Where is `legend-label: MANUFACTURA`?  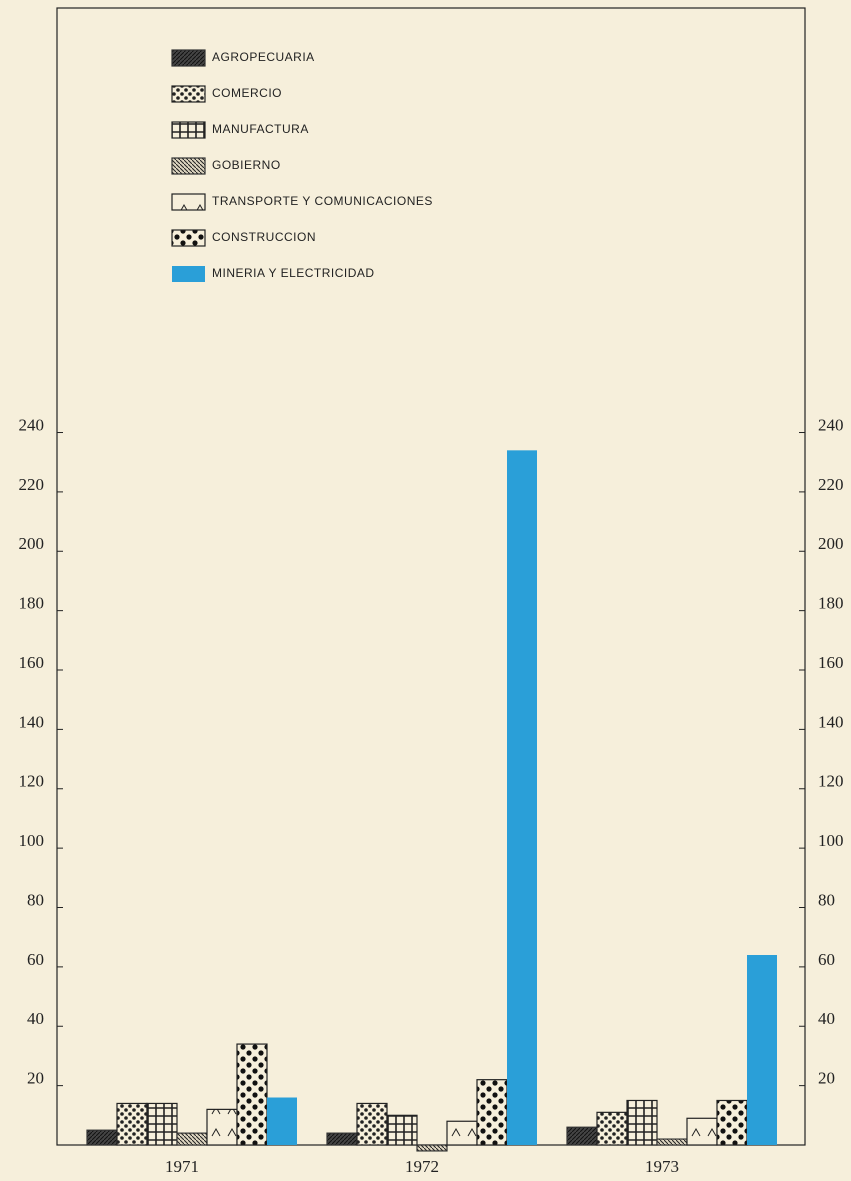
legend-label: MANUFACTURA is located at coordinates (260, 129).